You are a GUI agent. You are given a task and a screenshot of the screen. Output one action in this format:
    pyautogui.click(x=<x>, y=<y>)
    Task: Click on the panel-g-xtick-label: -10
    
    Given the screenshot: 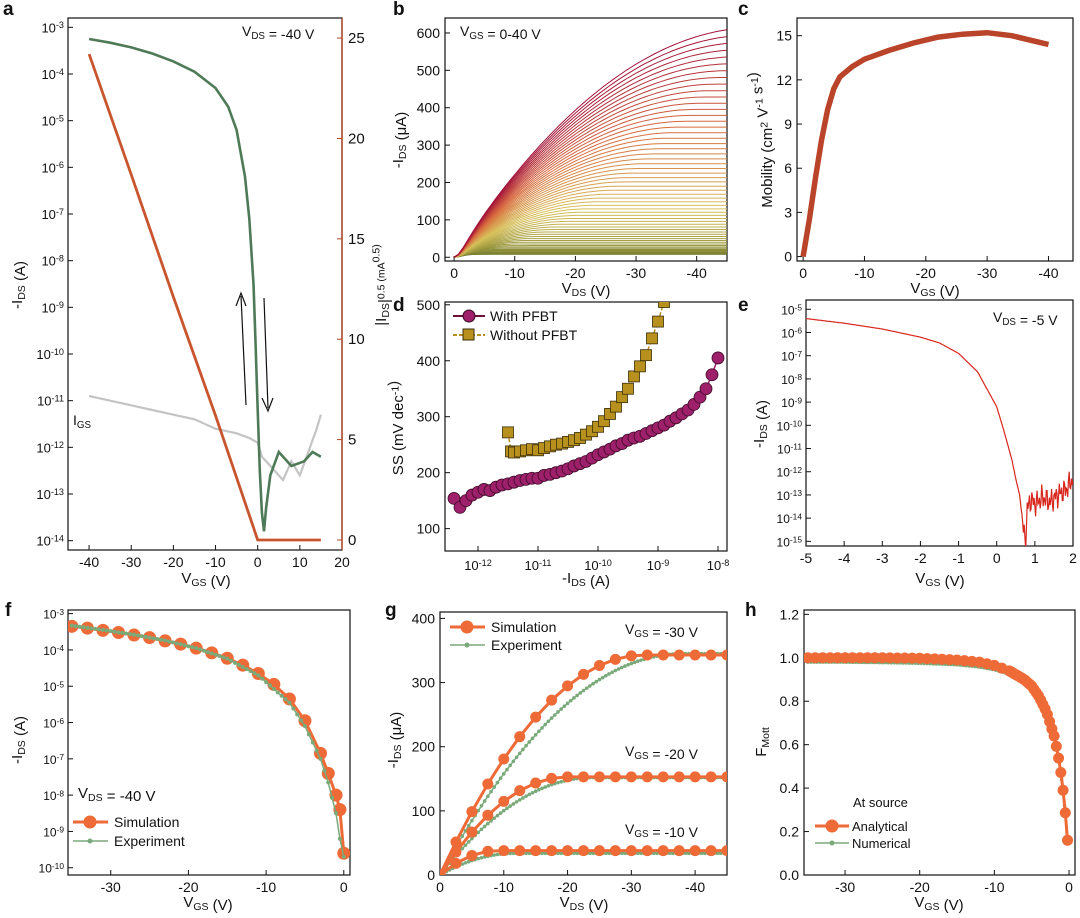 What is the action you would take?
    pyautogui.click(x=504, y=887)
    